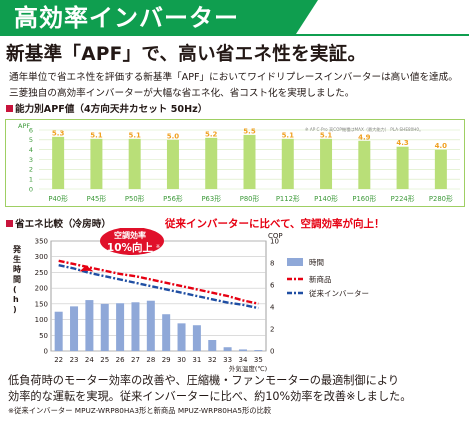 This screenshot has width=469, height=421. I want to click on headline: 新基準「APF」で、高い省エネ性を実証。, so click(186, 54).